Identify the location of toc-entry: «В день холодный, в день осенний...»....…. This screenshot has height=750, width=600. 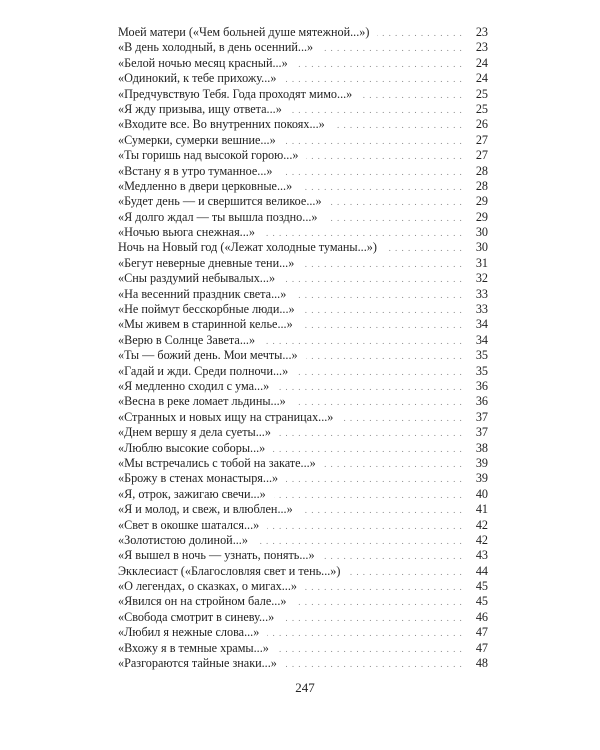
(303, 47).